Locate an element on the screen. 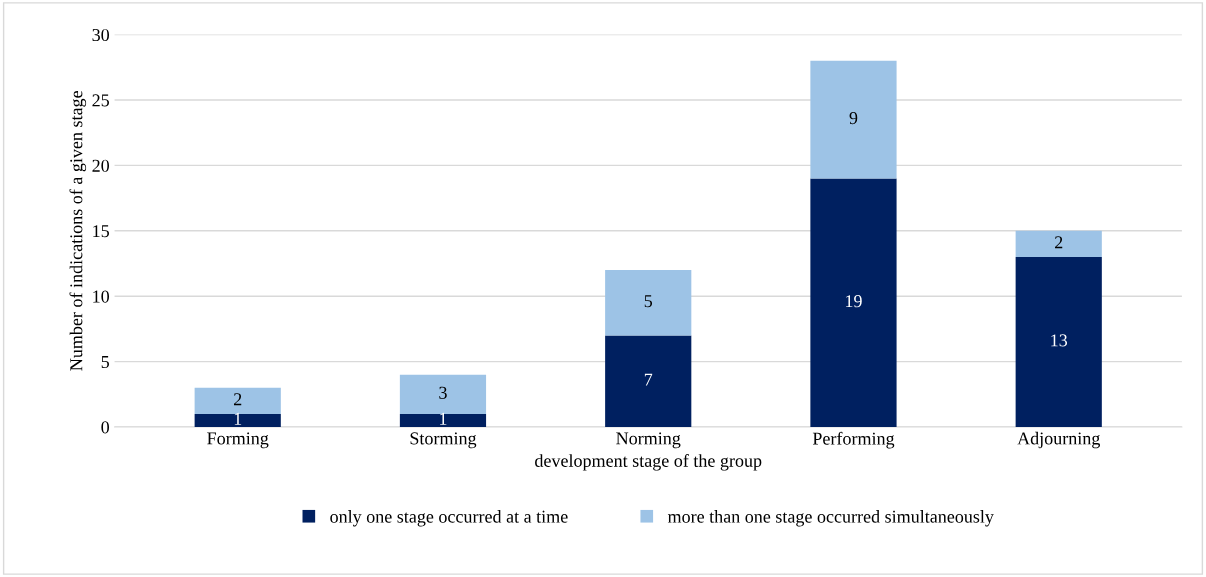 This screenshot has height=577, width=1206. x-tick-label: Storming is located at coordinates (443, 440).